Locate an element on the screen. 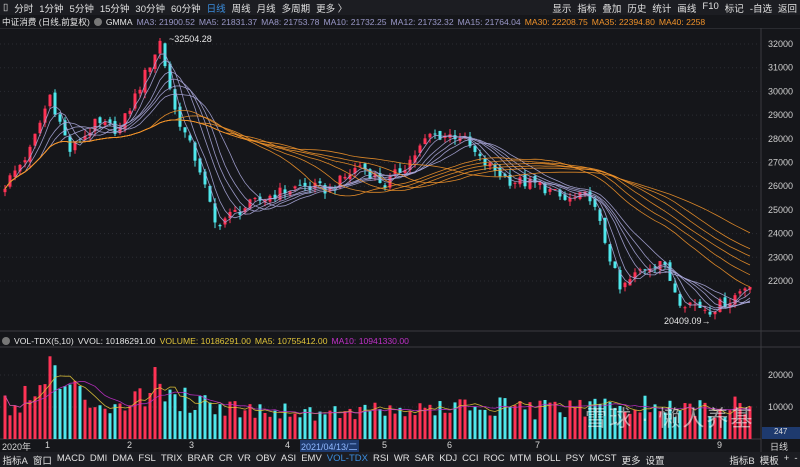 The image size is (800, 467). indicator-tab: MACD is located at coordinates (70, 458).